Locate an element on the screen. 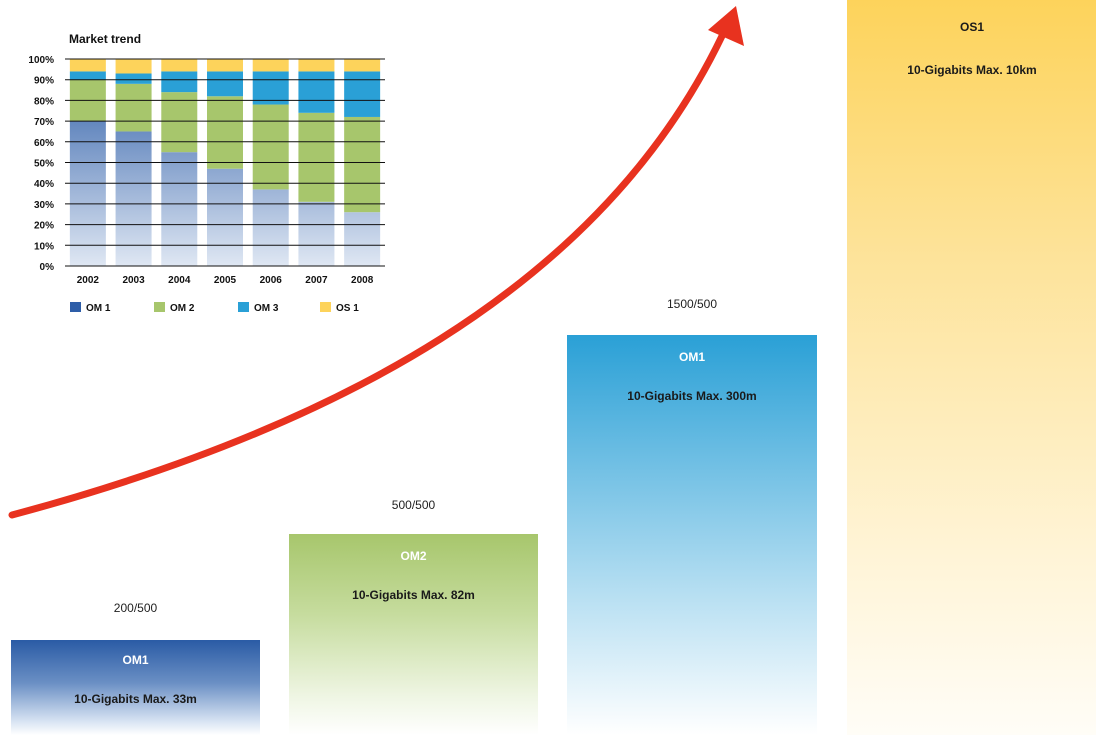  bar-2003-om1 is located at coordinates (133, 198).